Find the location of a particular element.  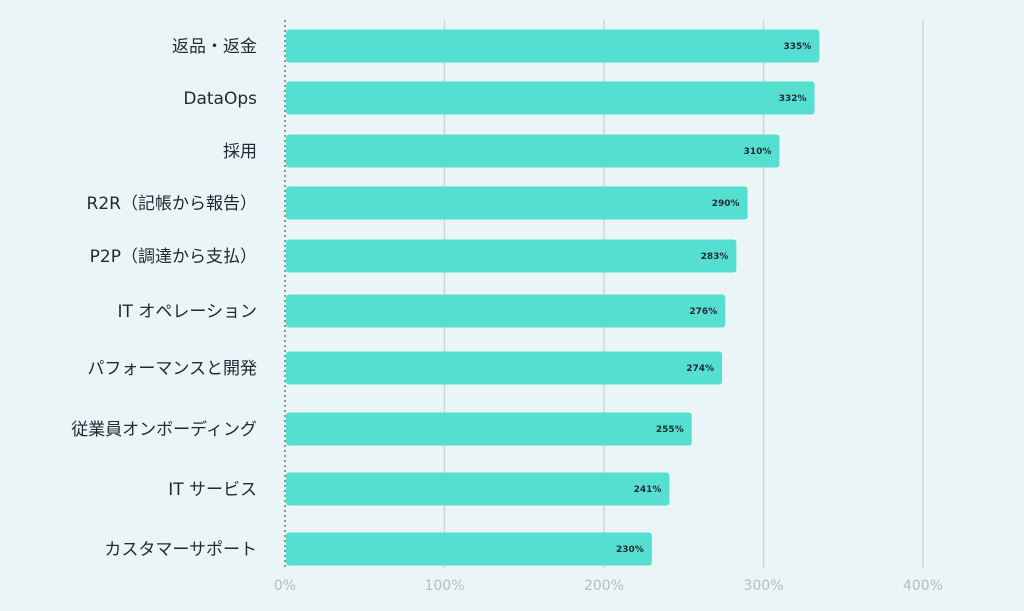

category-label: P2P（調達から支払） is located at coordinates (173, 257).